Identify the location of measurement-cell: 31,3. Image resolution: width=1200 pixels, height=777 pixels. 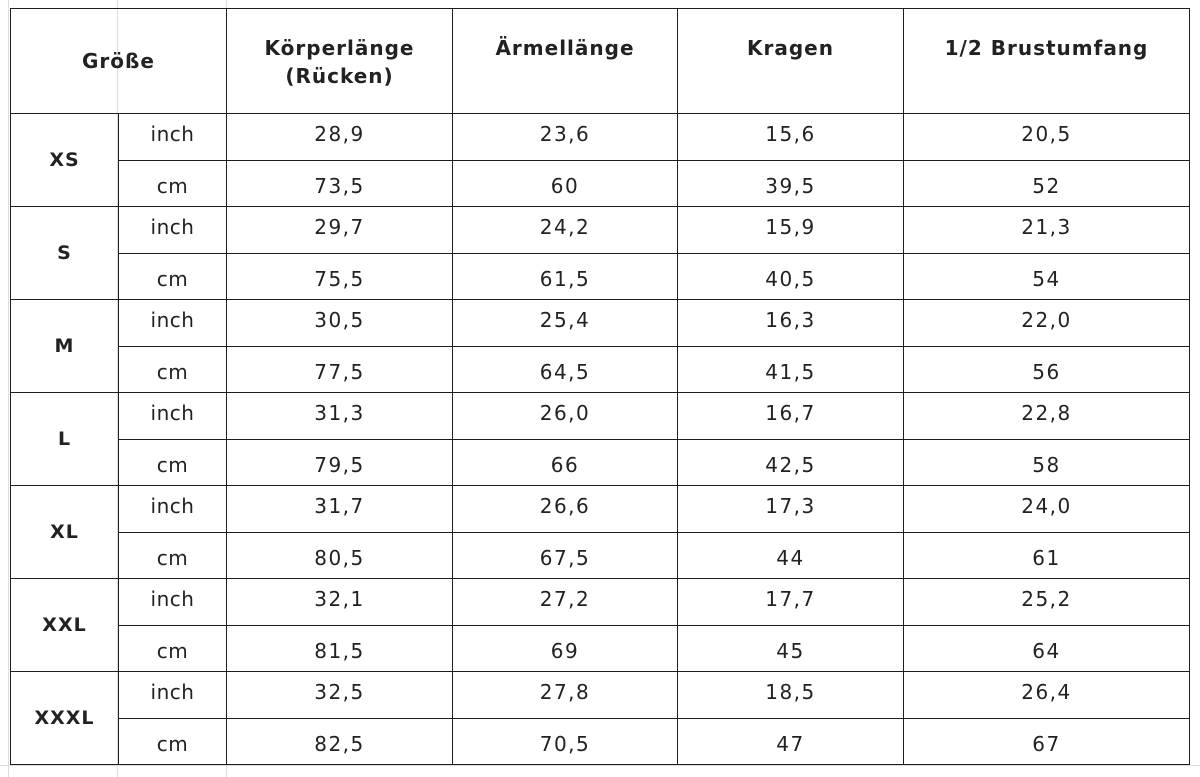
(339, 416).